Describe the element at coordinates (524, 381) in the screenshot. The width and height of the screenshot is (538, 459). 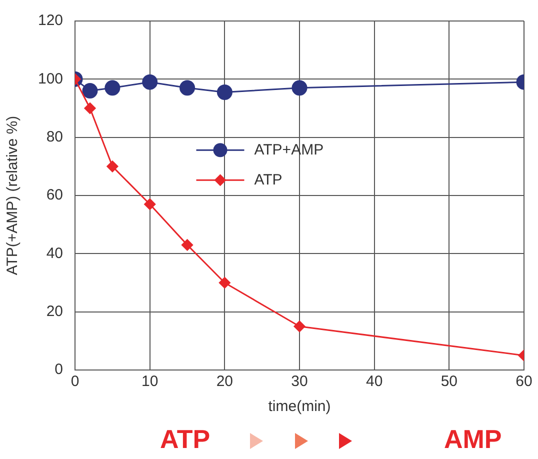
I see `x-tick-label: 60` at that location.